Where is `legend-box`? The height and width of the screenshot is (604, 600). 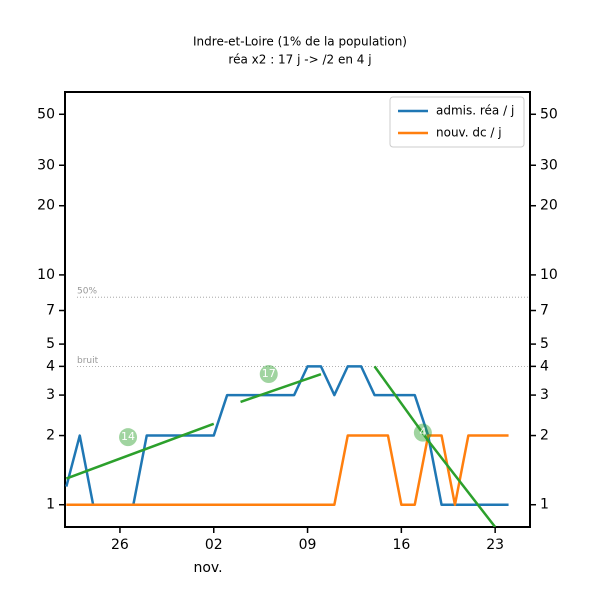 legend-box is located at coordinates (457, 122).